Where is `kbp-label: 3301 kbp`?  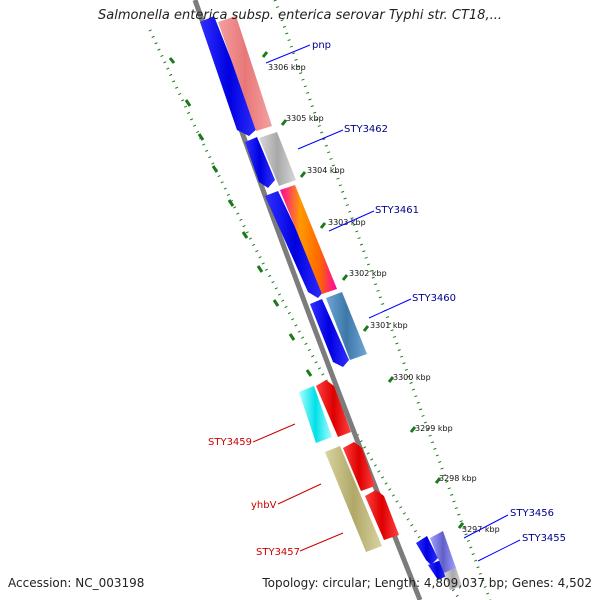 kbp-label: 3301 kbp is located at coordinates (389, 325).